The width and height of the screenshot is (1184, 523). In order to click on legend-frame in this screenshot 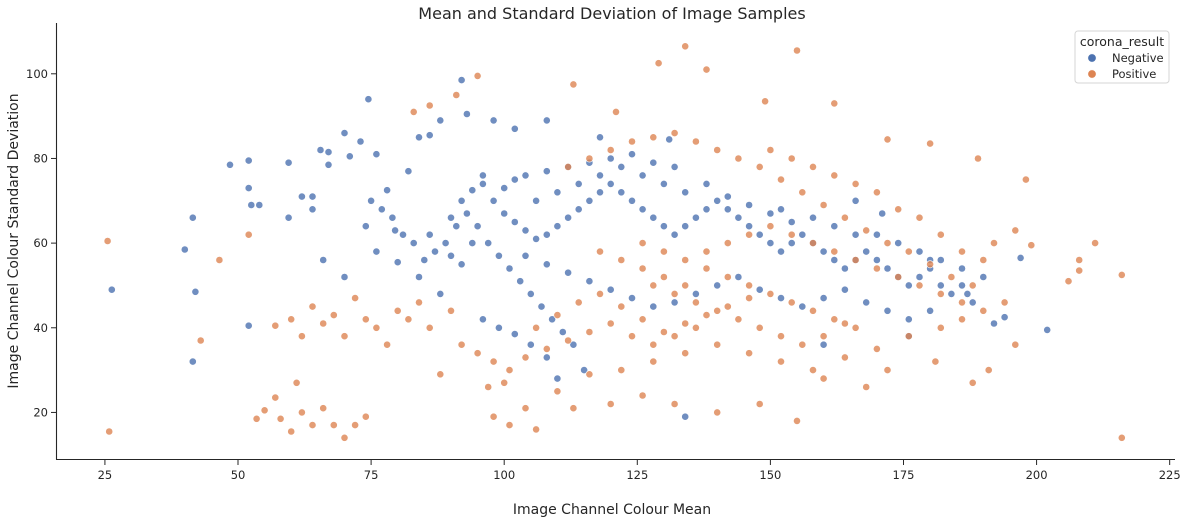, I will do `click(1122, 57)`.